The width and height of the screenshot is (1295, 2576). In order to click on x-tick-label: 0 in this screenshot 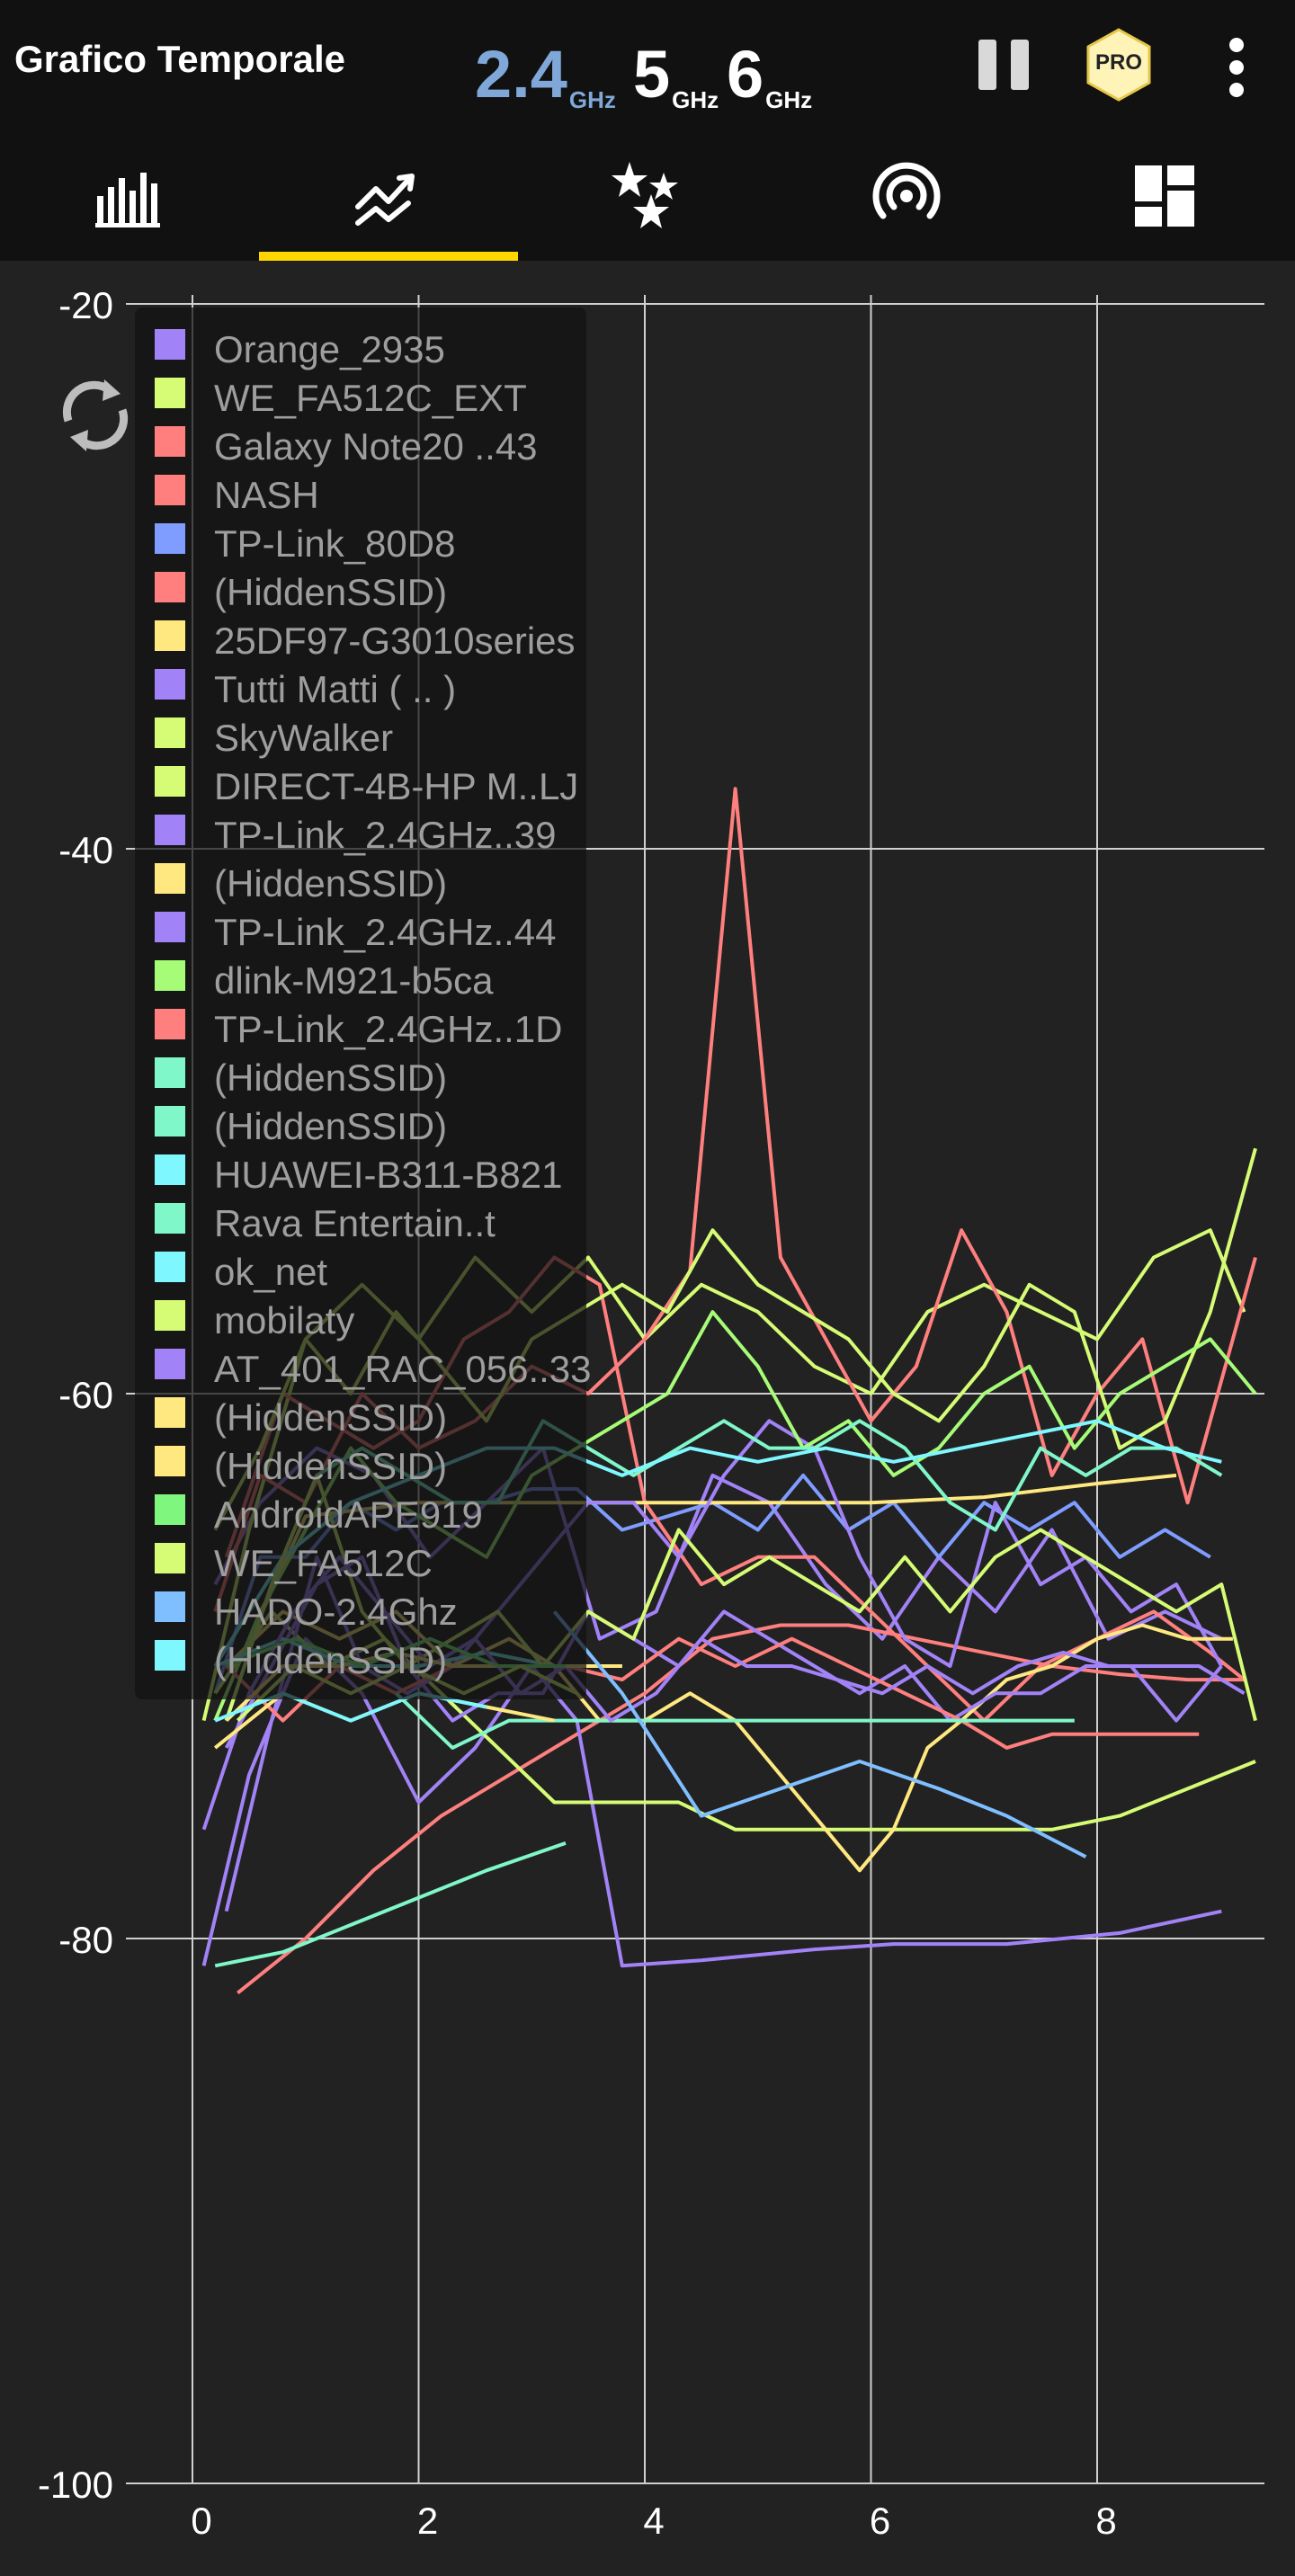, I will do `click(201, 2521)`.